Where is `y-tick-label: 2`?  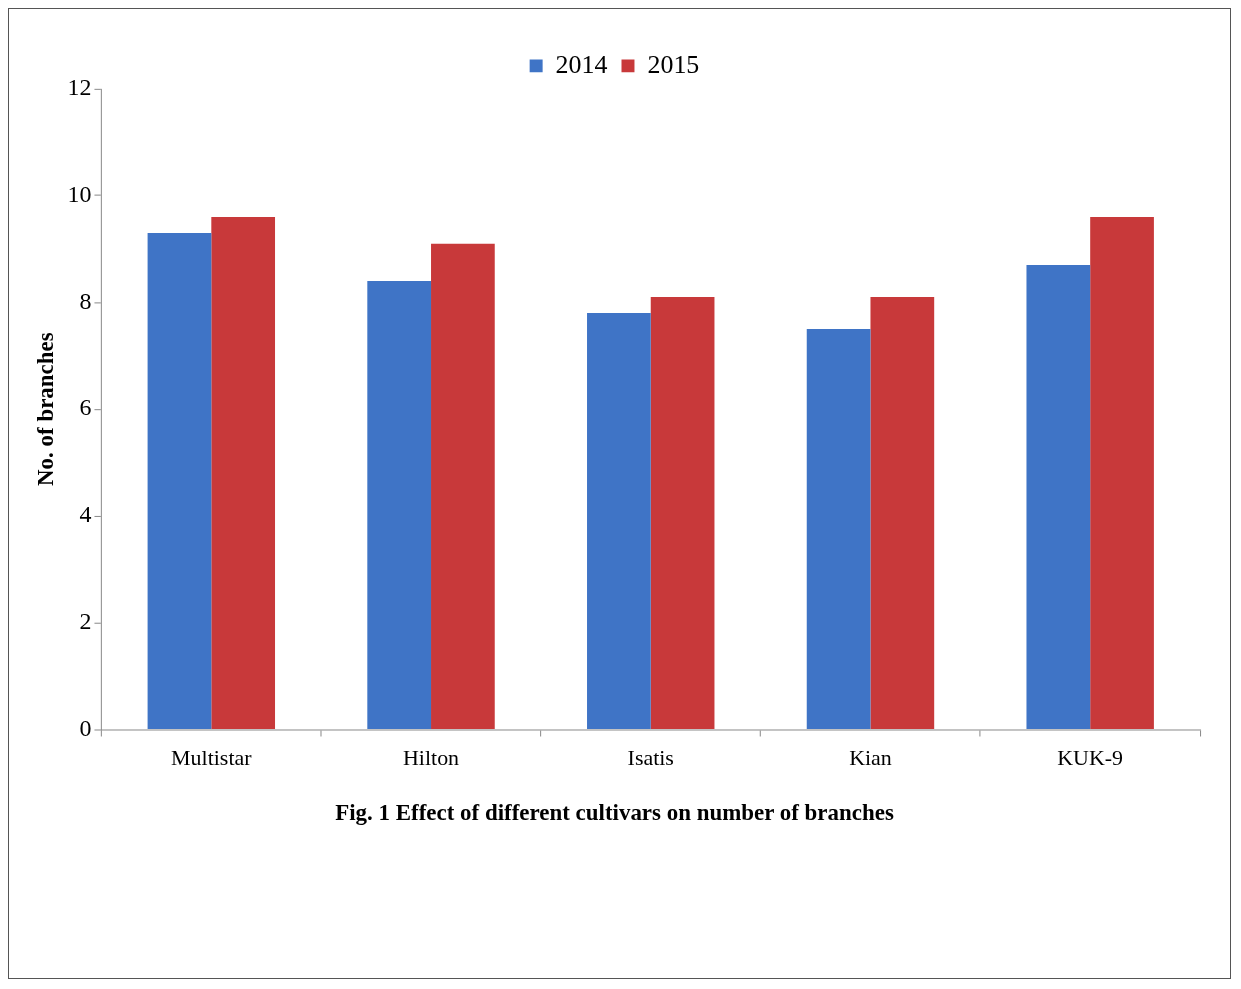
y-tick-label: 2 is located at coordinates (85, 621).